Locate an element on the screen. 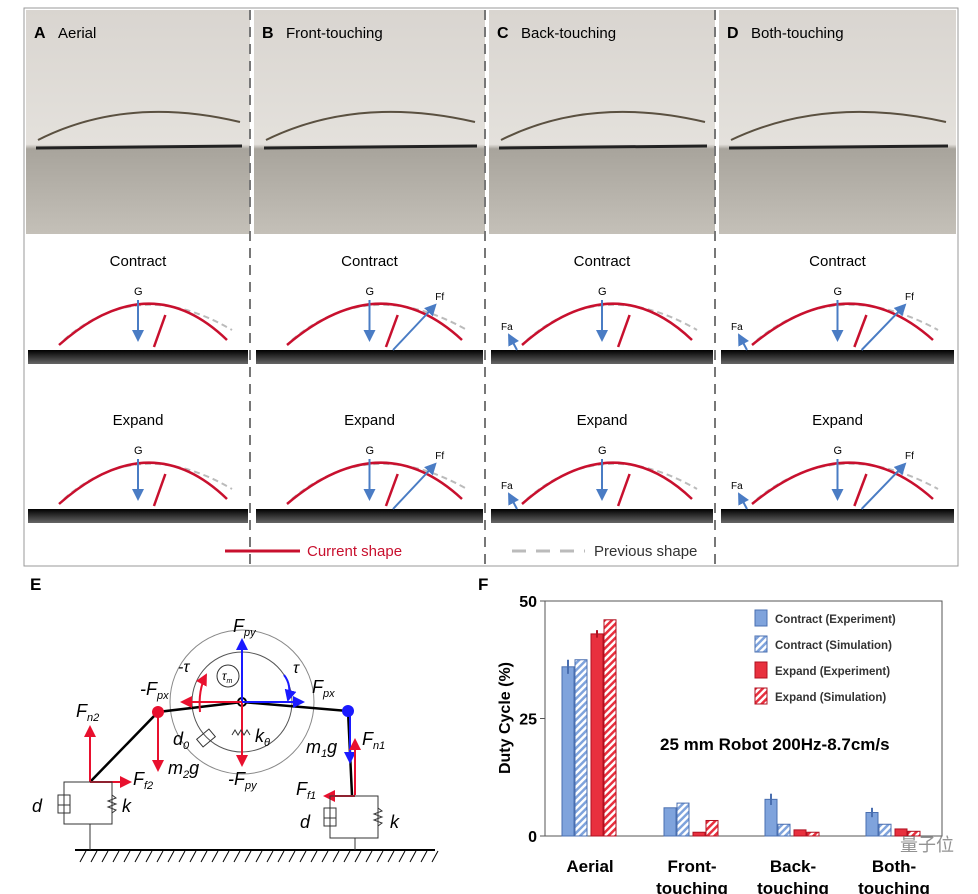  photo-surface is located at coordinates (603, 147).